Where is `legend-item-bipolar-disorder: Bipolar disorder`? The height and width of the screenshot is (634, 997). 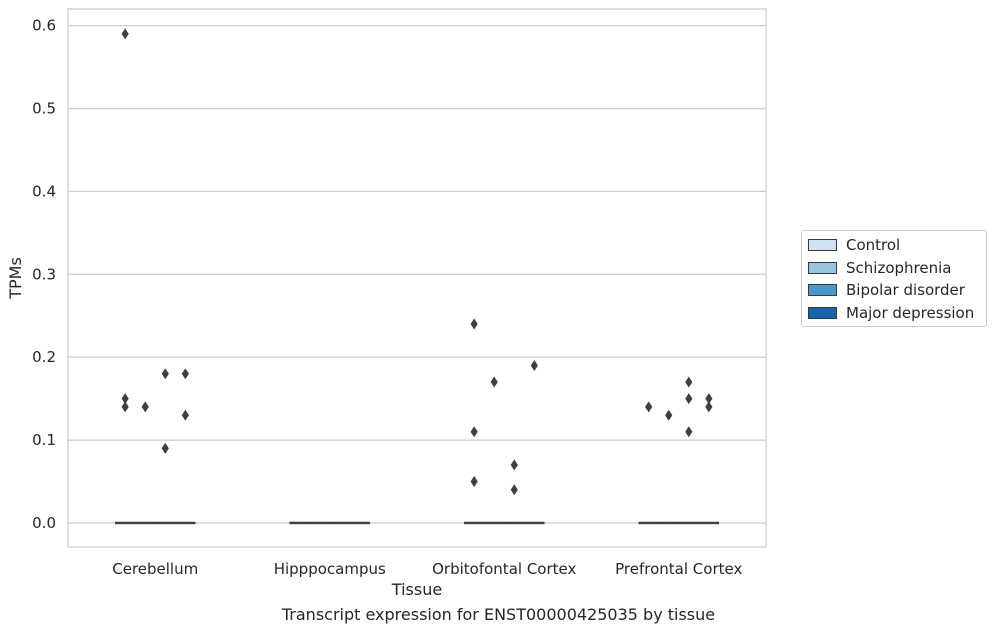
legend-item-bipolar-disorder: Bipolar disorder is located at coordinates (897, 290).